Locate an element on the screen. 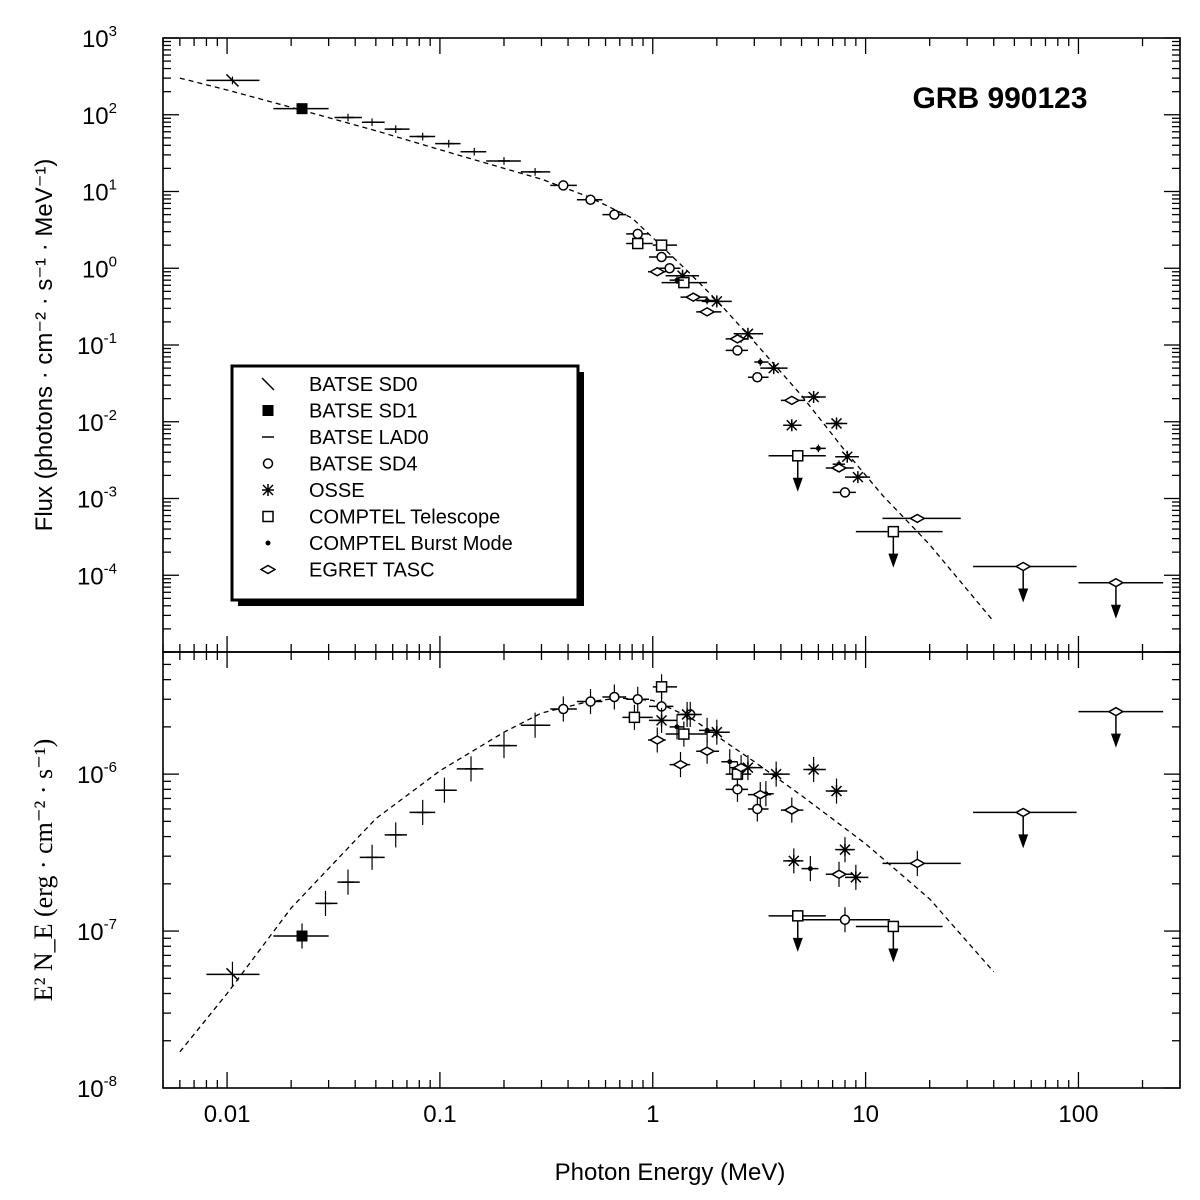 The image size is (1200, 1200). legend-item-comptel-telescope: COMPTEL Telescope is located at coordinates (381, 518).